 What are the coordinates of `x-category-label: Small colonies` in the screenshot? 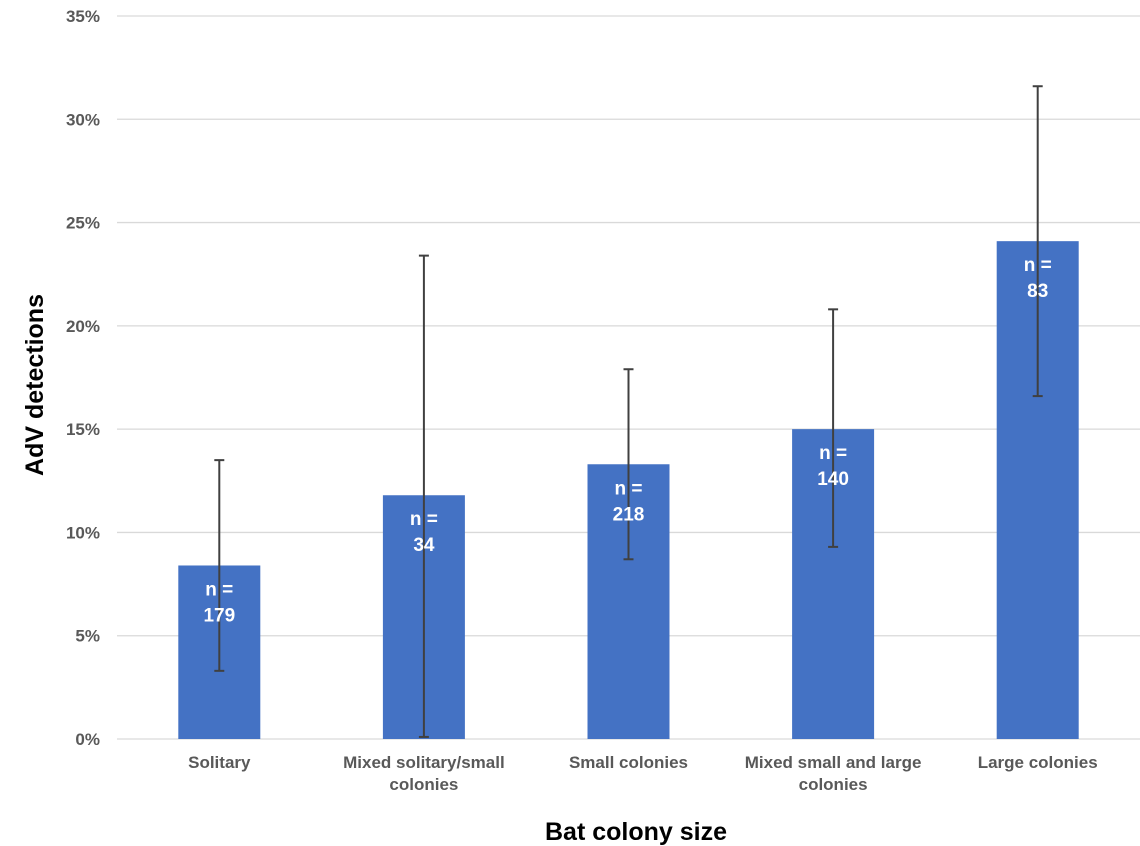 It's located at (628, 762).